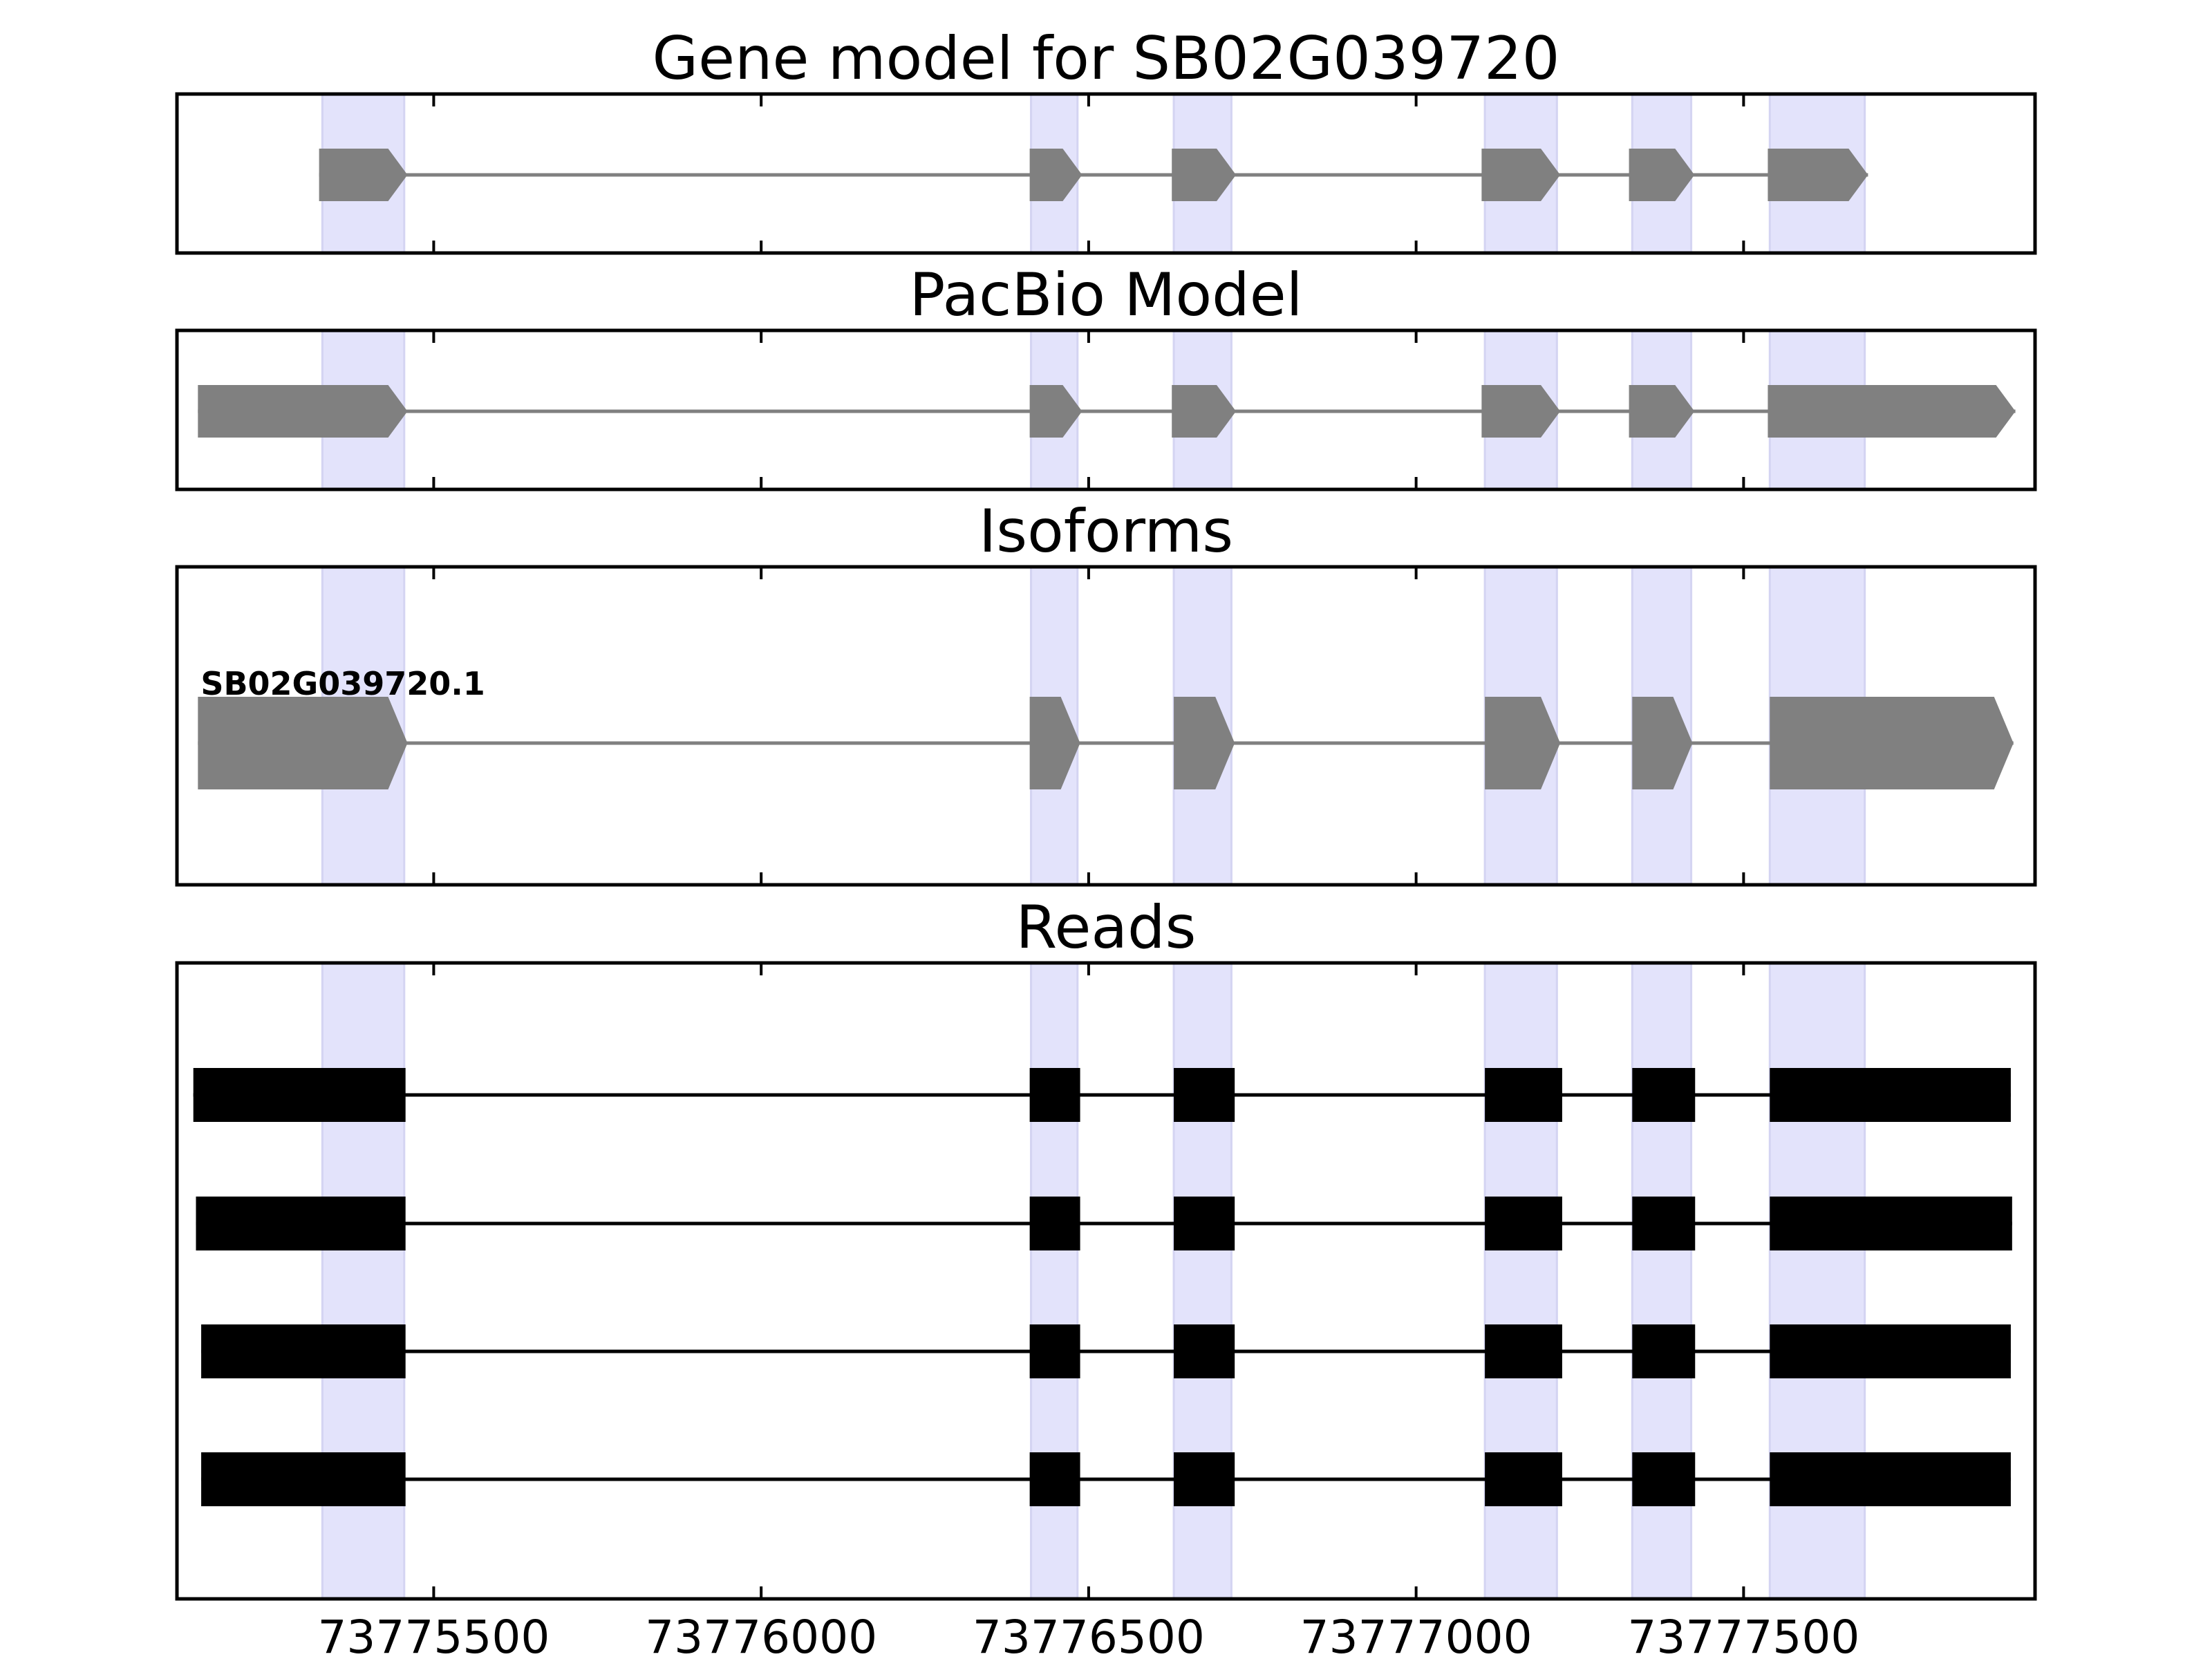  What do you see at coordinates (761, 1635) in the screenshot?
I see `x-tick-label: 73776000` at bounding box center [761, 1635].